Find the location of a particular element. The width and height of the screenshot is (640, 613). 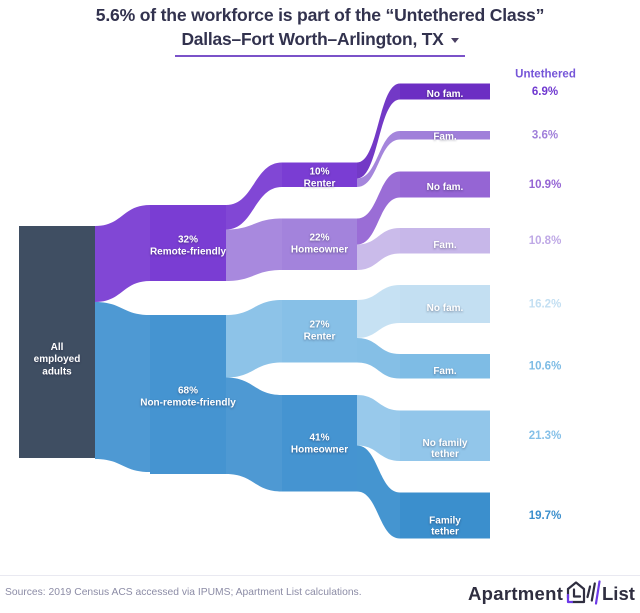

svg-text: employed is located at coordinates (57, 359).